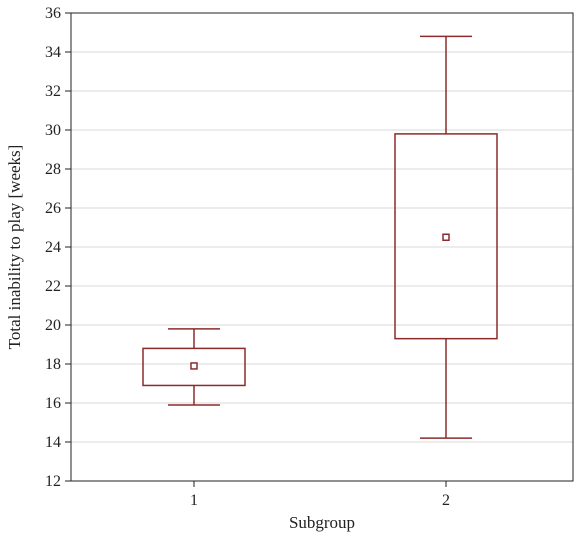 The height and width of the screenshot is (544, 576). I want to click on y-tick-label: 12, so click(53, 481).